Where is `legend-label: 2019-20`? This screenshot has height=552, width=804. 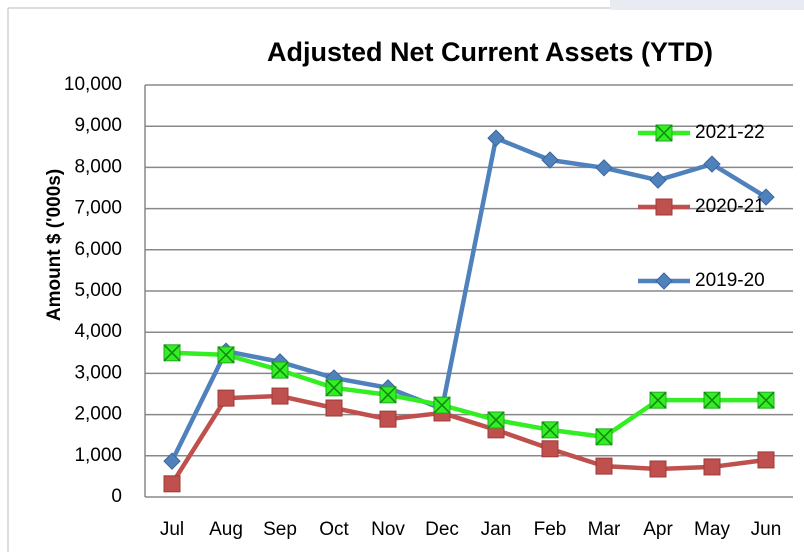 legend-label: 2019-20 is located at coordinates (730, 280).